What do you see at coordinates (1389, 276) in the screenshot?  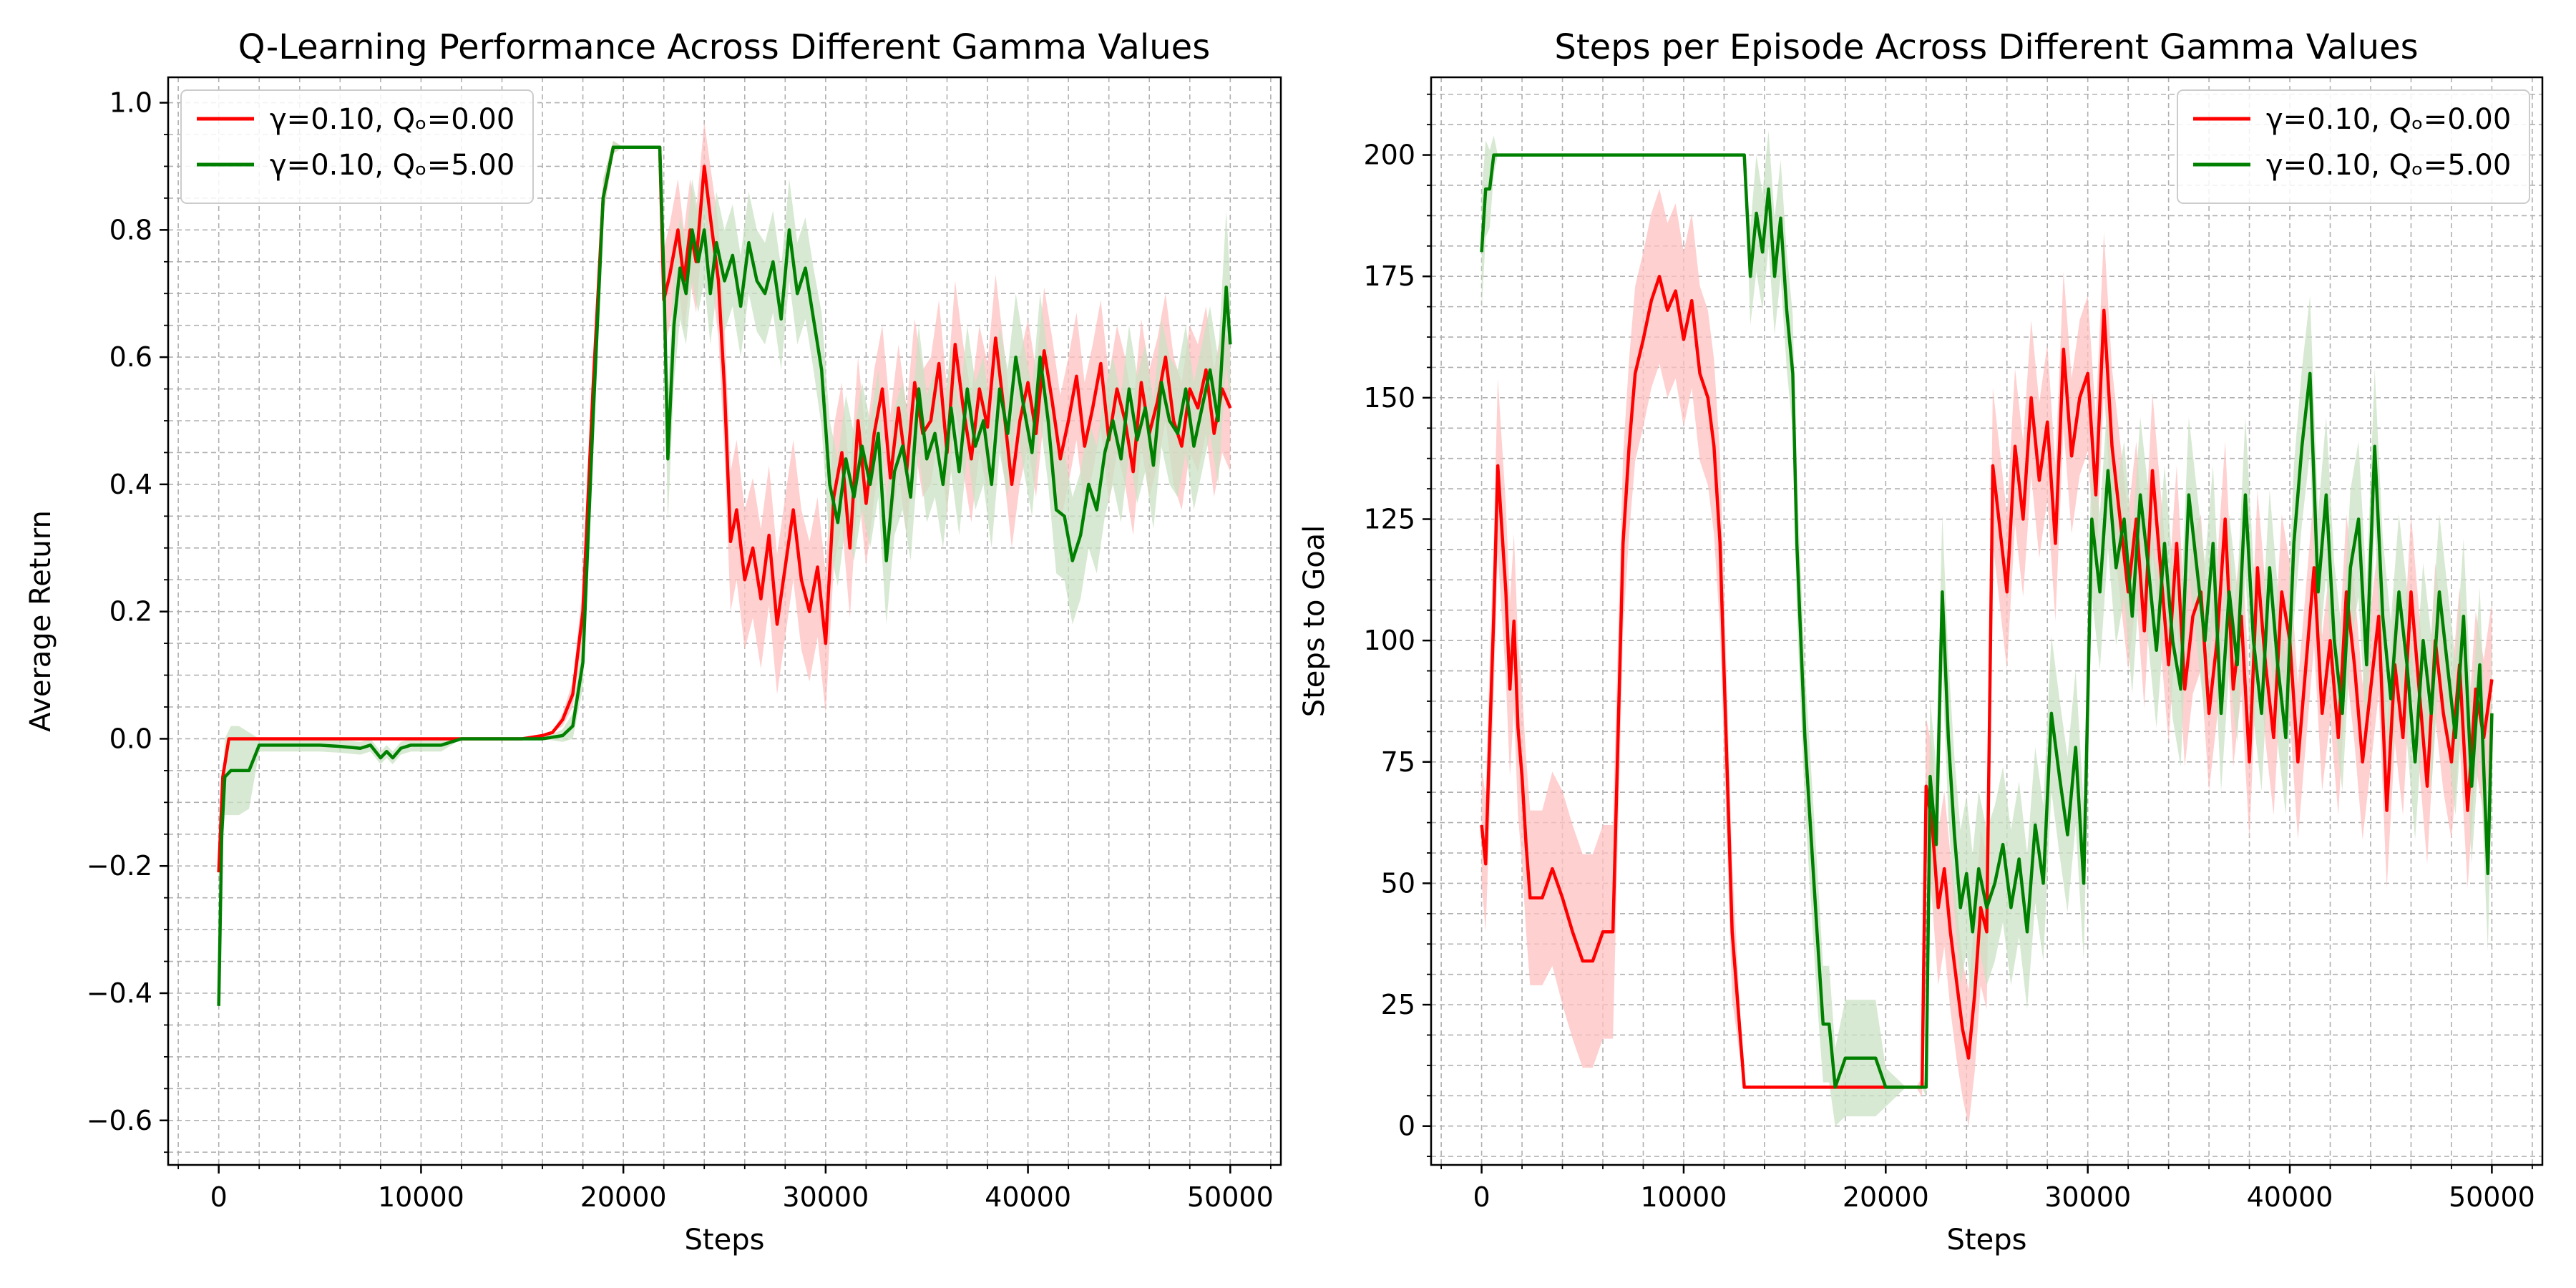 I see `y-tick-label: 175` at bounding box center [1389, 276].